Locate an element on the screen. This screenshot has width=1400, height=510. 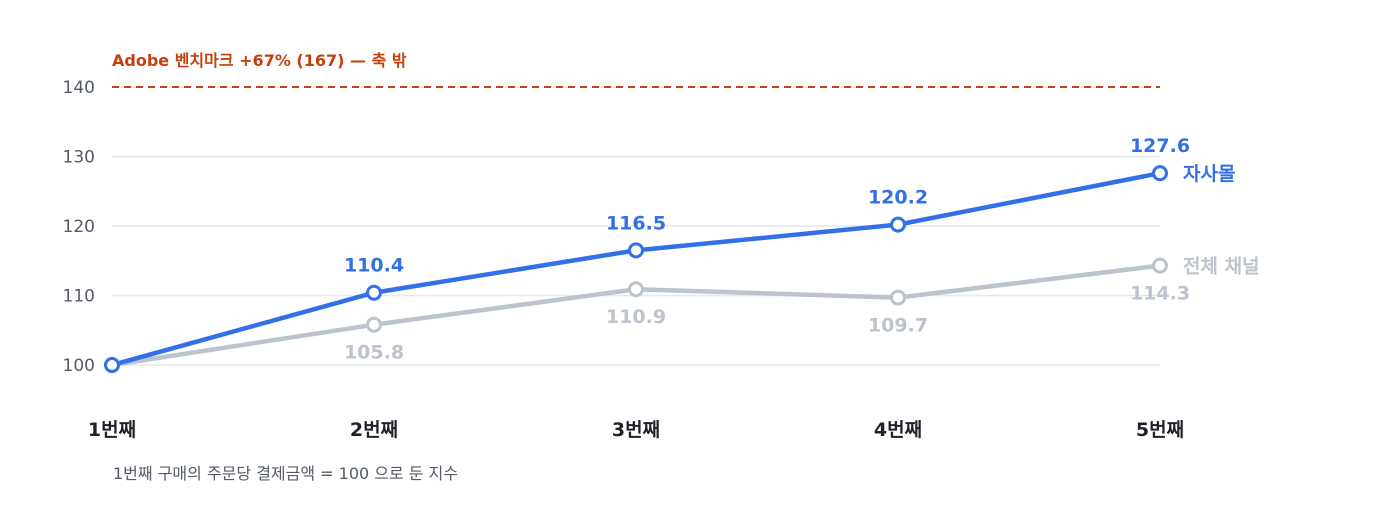
data-label: 127.6 is located at coordinates (1160, 146).